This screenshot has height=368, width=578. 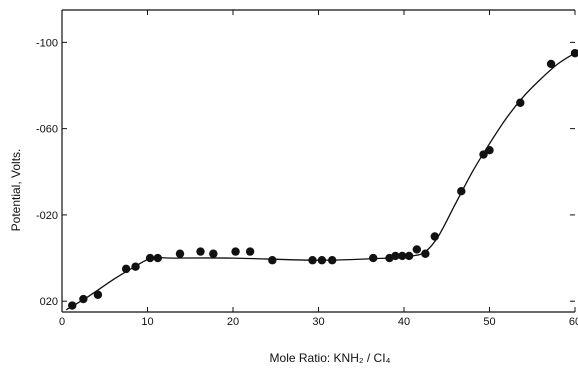 What do you see at coordinates (233, 322) in the screenshot?
I see `x-tick-label: 20` at bounding box center [233, 322].